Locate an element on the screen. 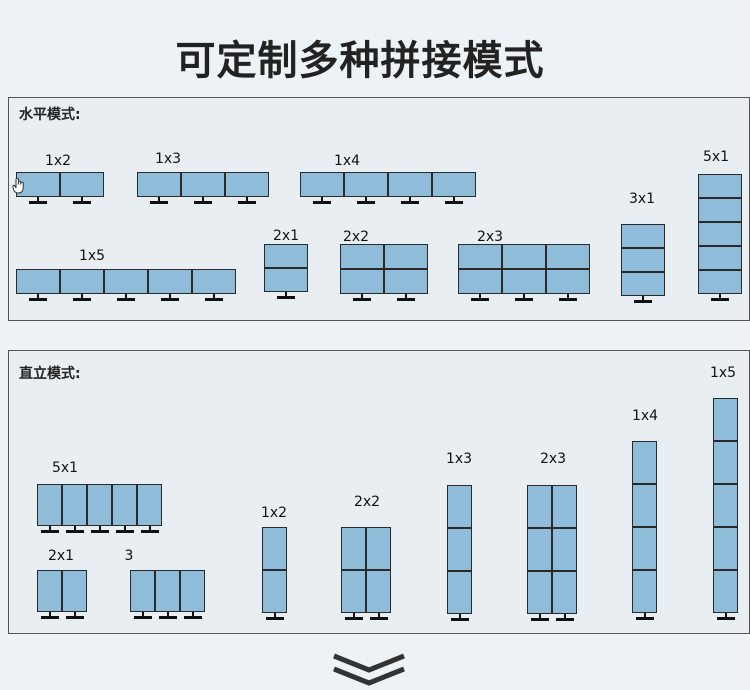  config-label: 1x2 is located at coordinates (274, 513).